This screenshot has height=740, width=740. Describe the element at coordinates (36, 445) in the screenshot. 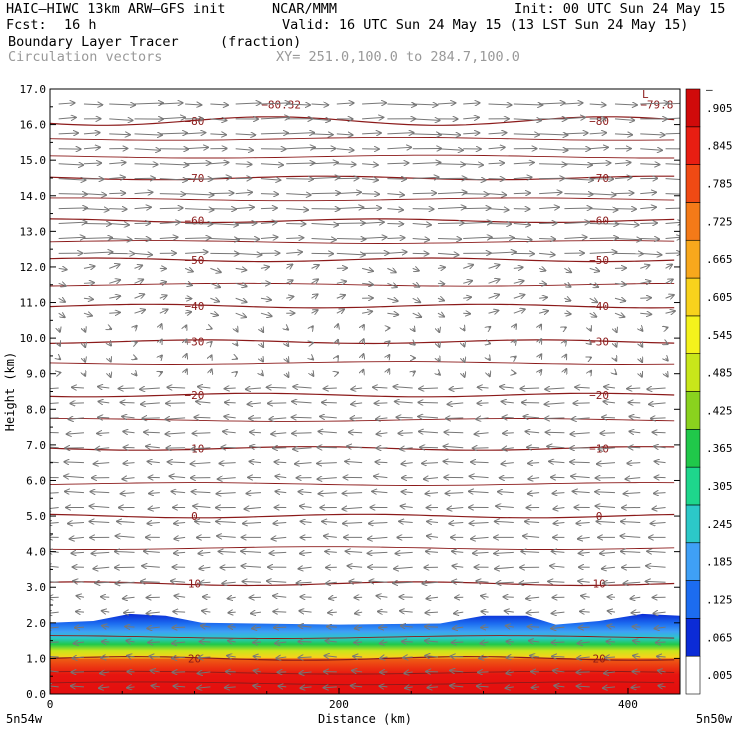

I see `y-tick-label: 7.0` at that location.